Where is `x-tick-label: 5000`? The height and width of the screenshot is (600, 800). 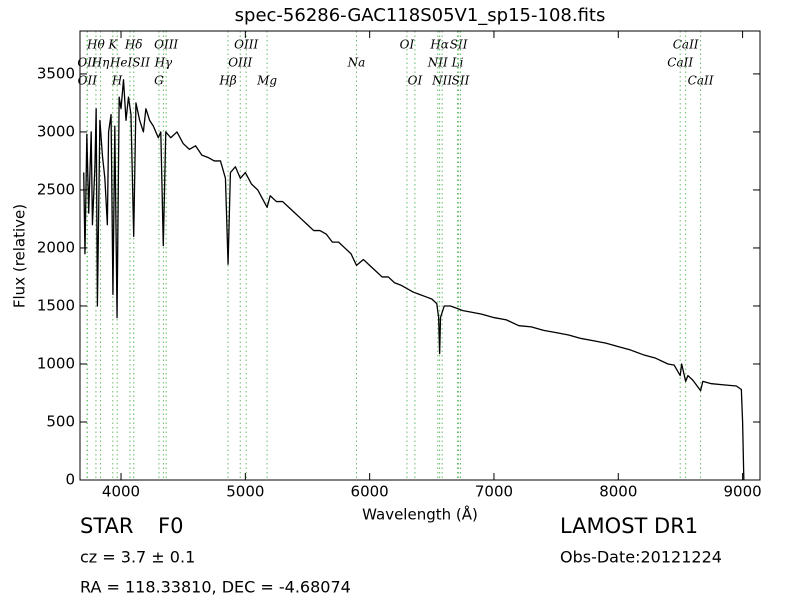 x-tick-label: 5000 is located at coordinates (245, 492).